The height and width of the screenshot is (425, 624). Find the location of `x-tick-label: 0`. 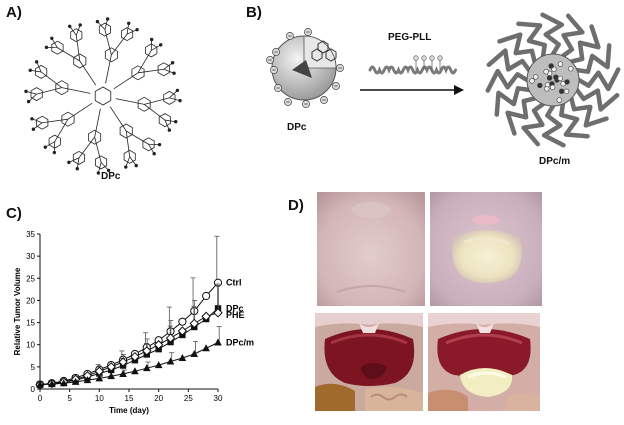

x-tick-label: 0 is located at coordinates (40, 398).